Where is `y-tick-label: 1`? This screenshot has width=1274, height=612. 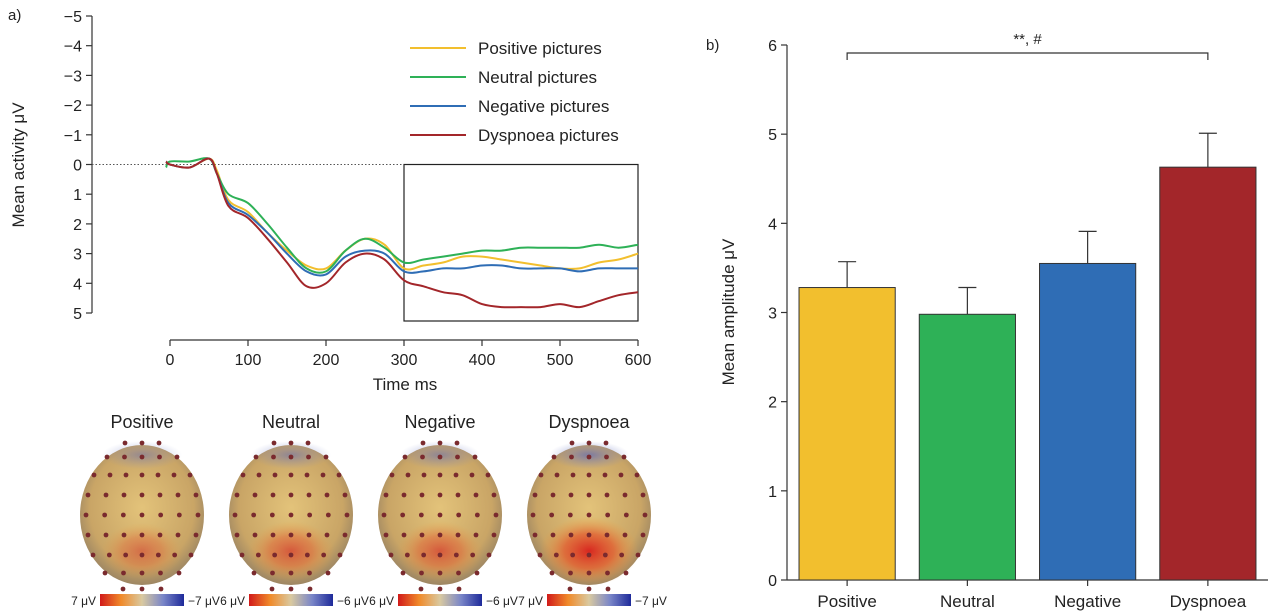 y-tick-label: 1 is located at coordinates (772, 492).